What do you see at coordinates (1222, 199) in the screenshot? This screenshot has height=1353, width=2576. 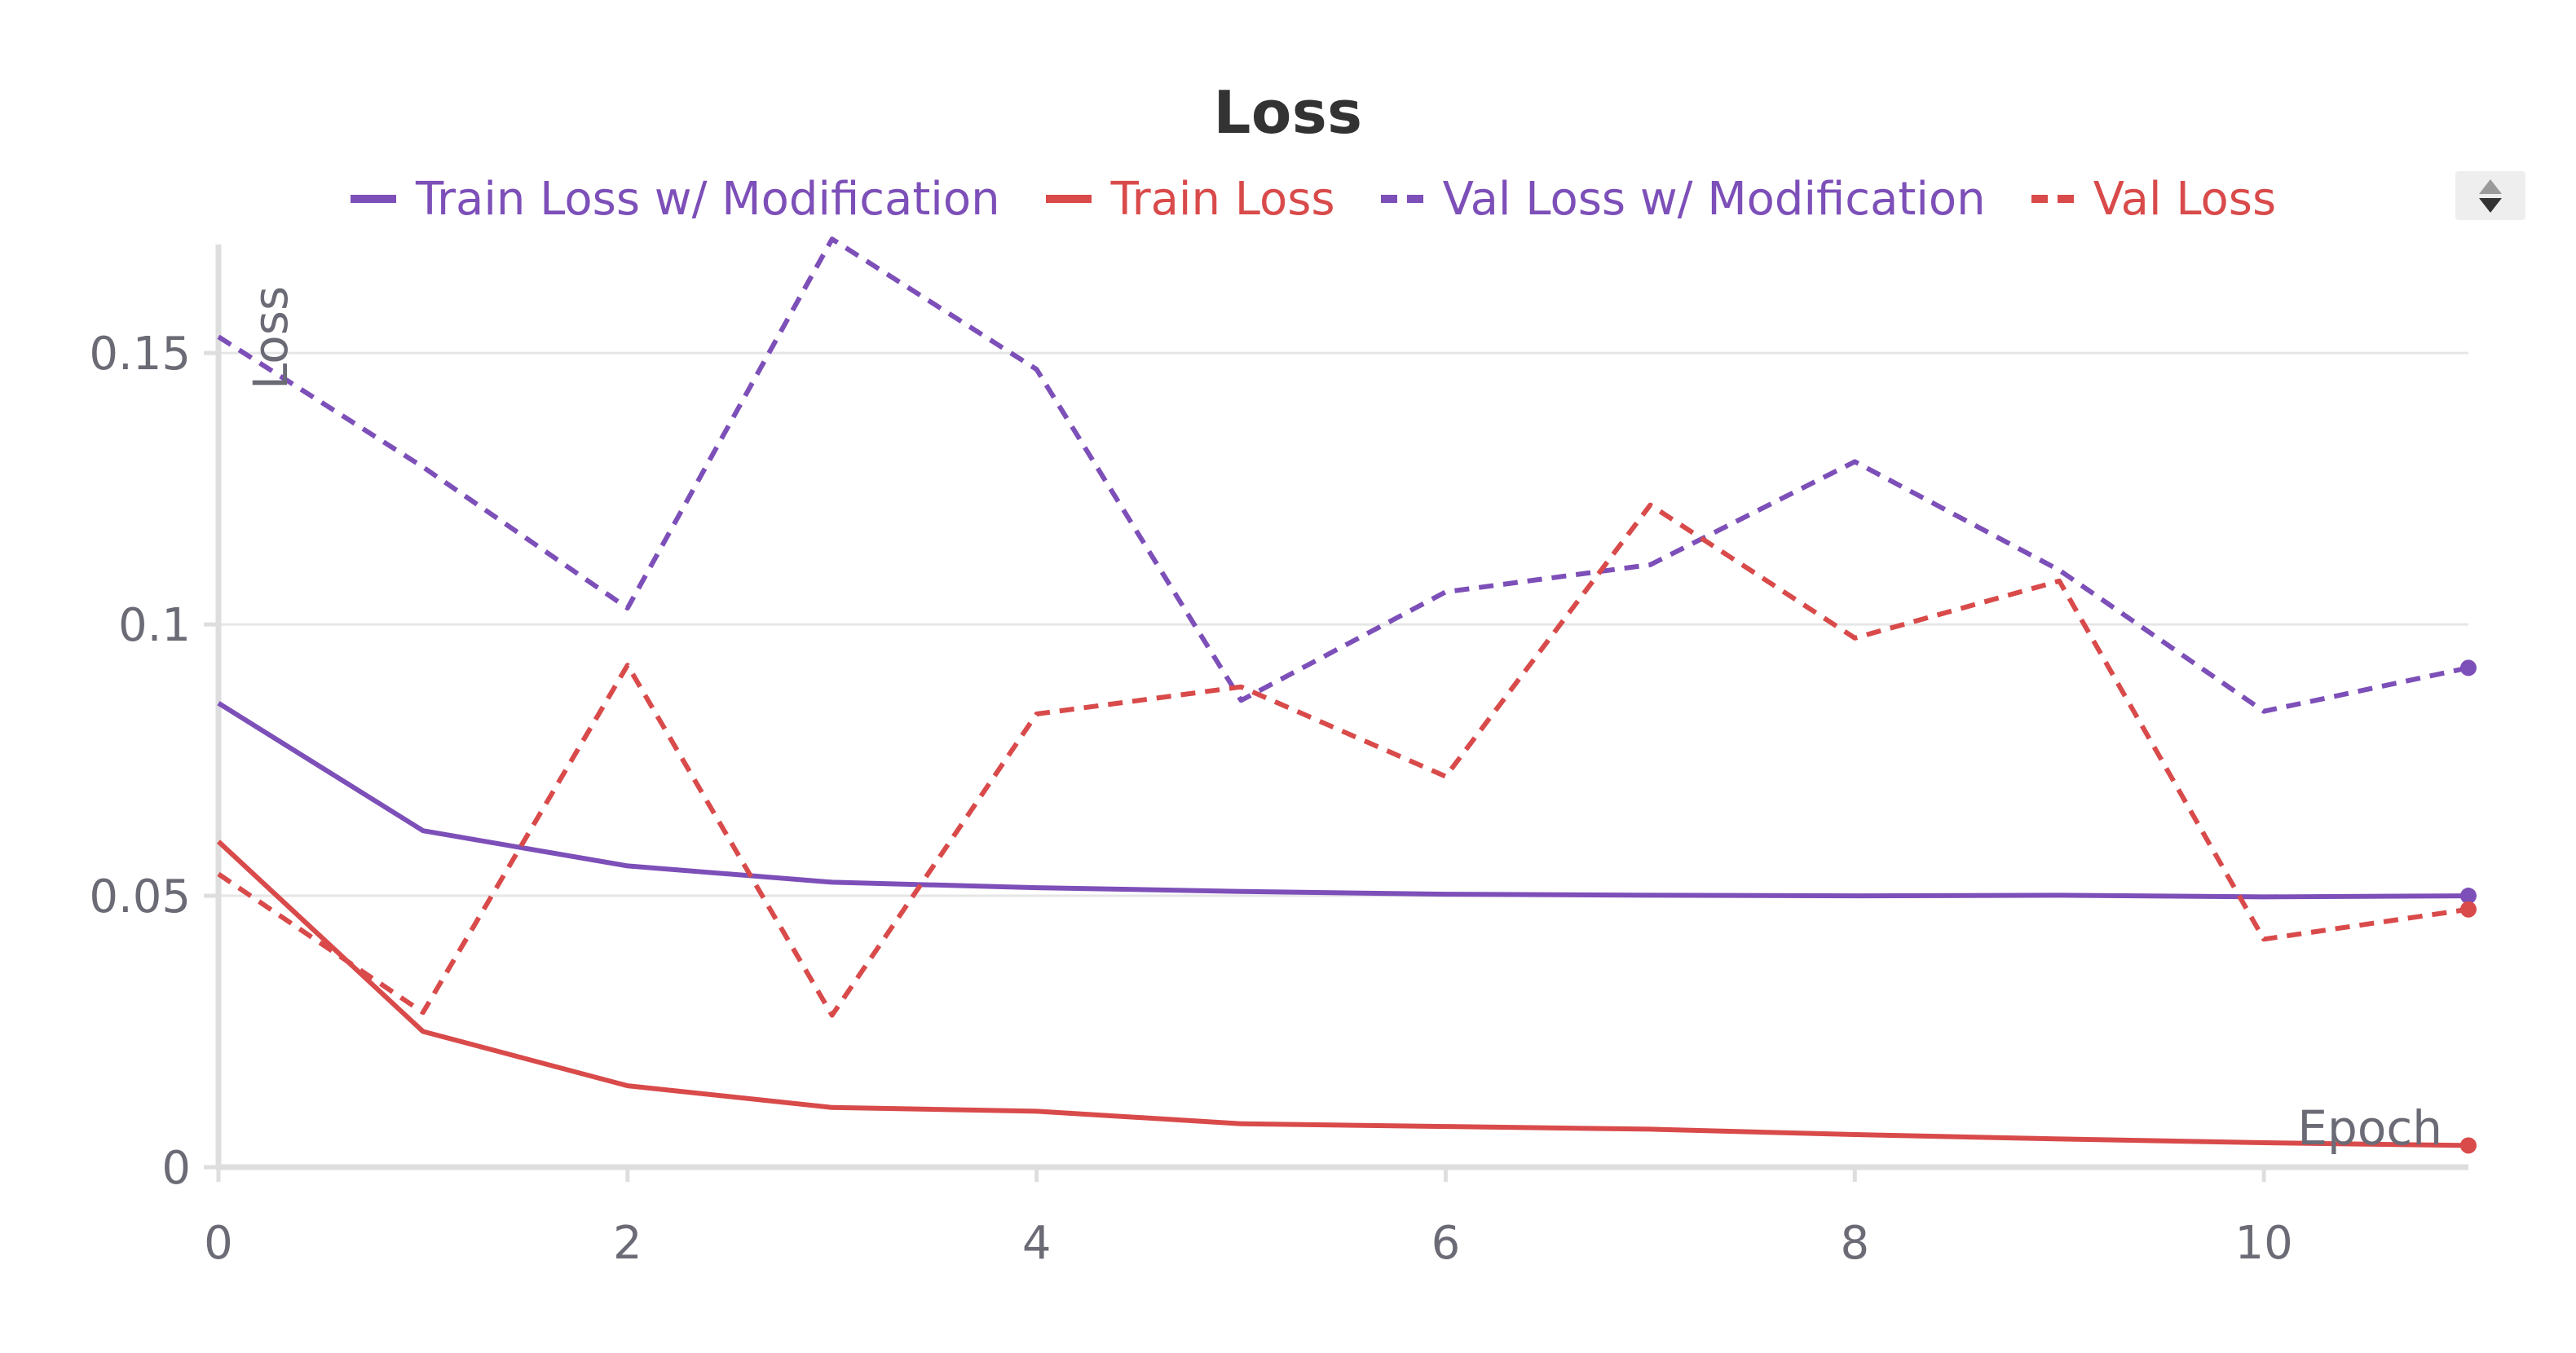 I see `legend-label-train-loss: Train Loss` at bounding box center [1222, 199].